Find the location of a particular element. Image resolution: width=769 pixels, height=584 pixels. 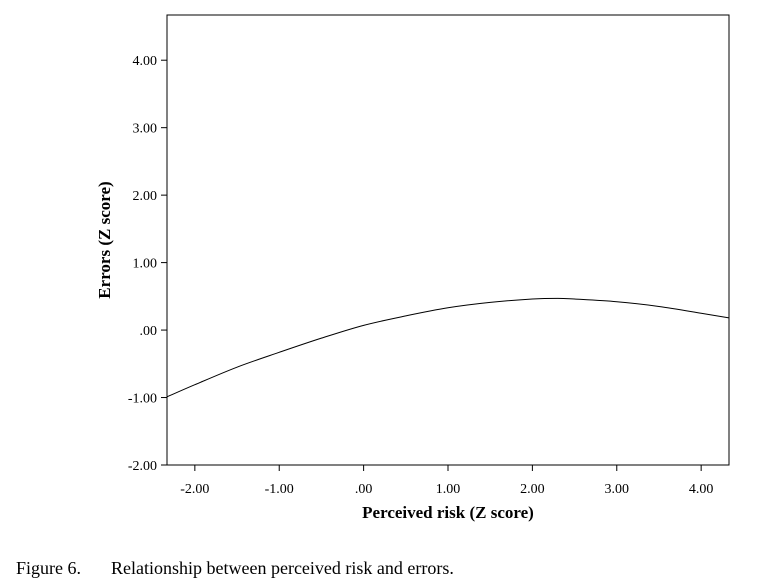

y-axis-title: Errors (Z score) is located at coordinates (104, 239).